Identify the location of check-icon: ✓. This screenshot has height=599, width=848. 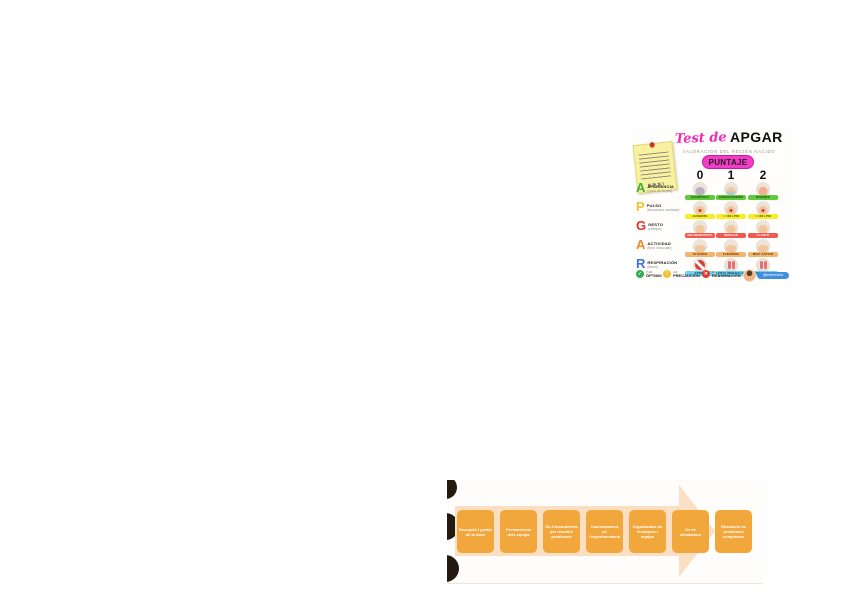
(640, 274).